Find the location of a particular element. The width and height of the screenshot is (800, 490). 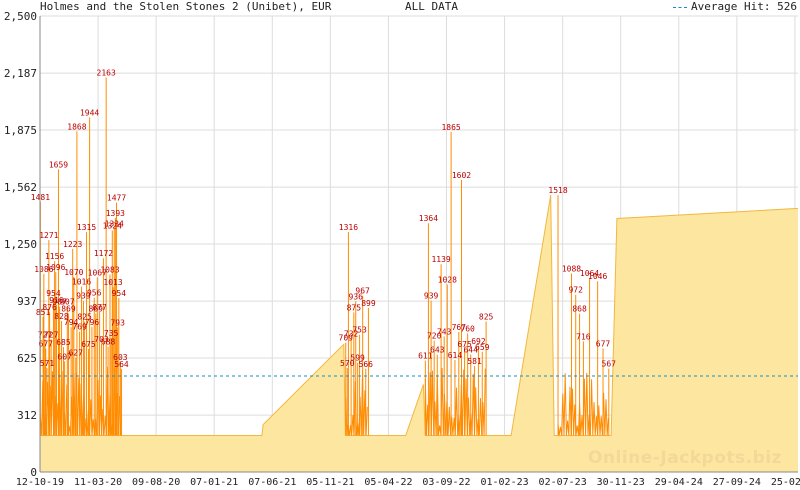

hit-label-11: 1096 is located at coordinates (55, 267).